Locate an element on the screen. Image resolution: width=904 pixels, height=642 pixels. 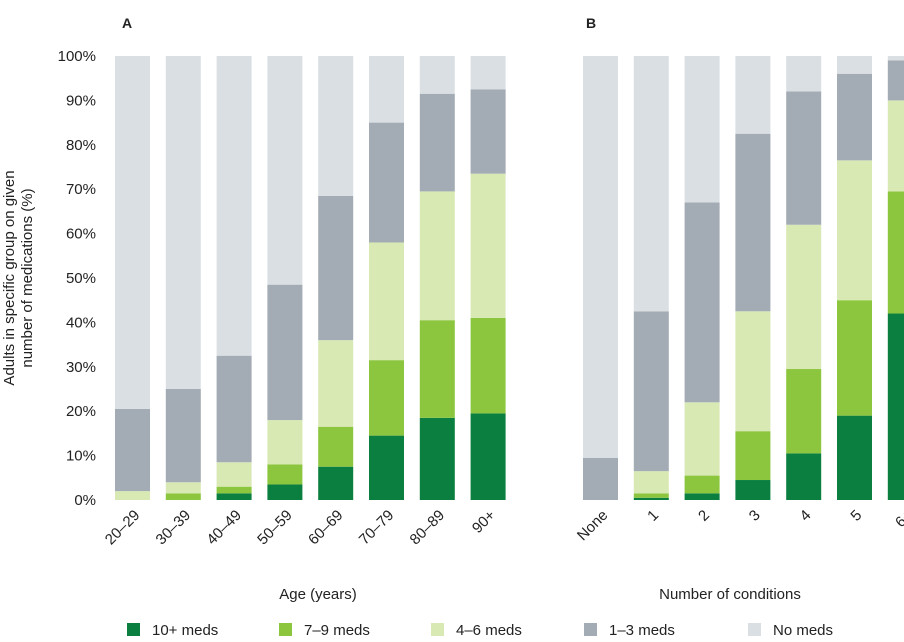
legend-label-no-meds: No meds is located at coordinates (803, 630).